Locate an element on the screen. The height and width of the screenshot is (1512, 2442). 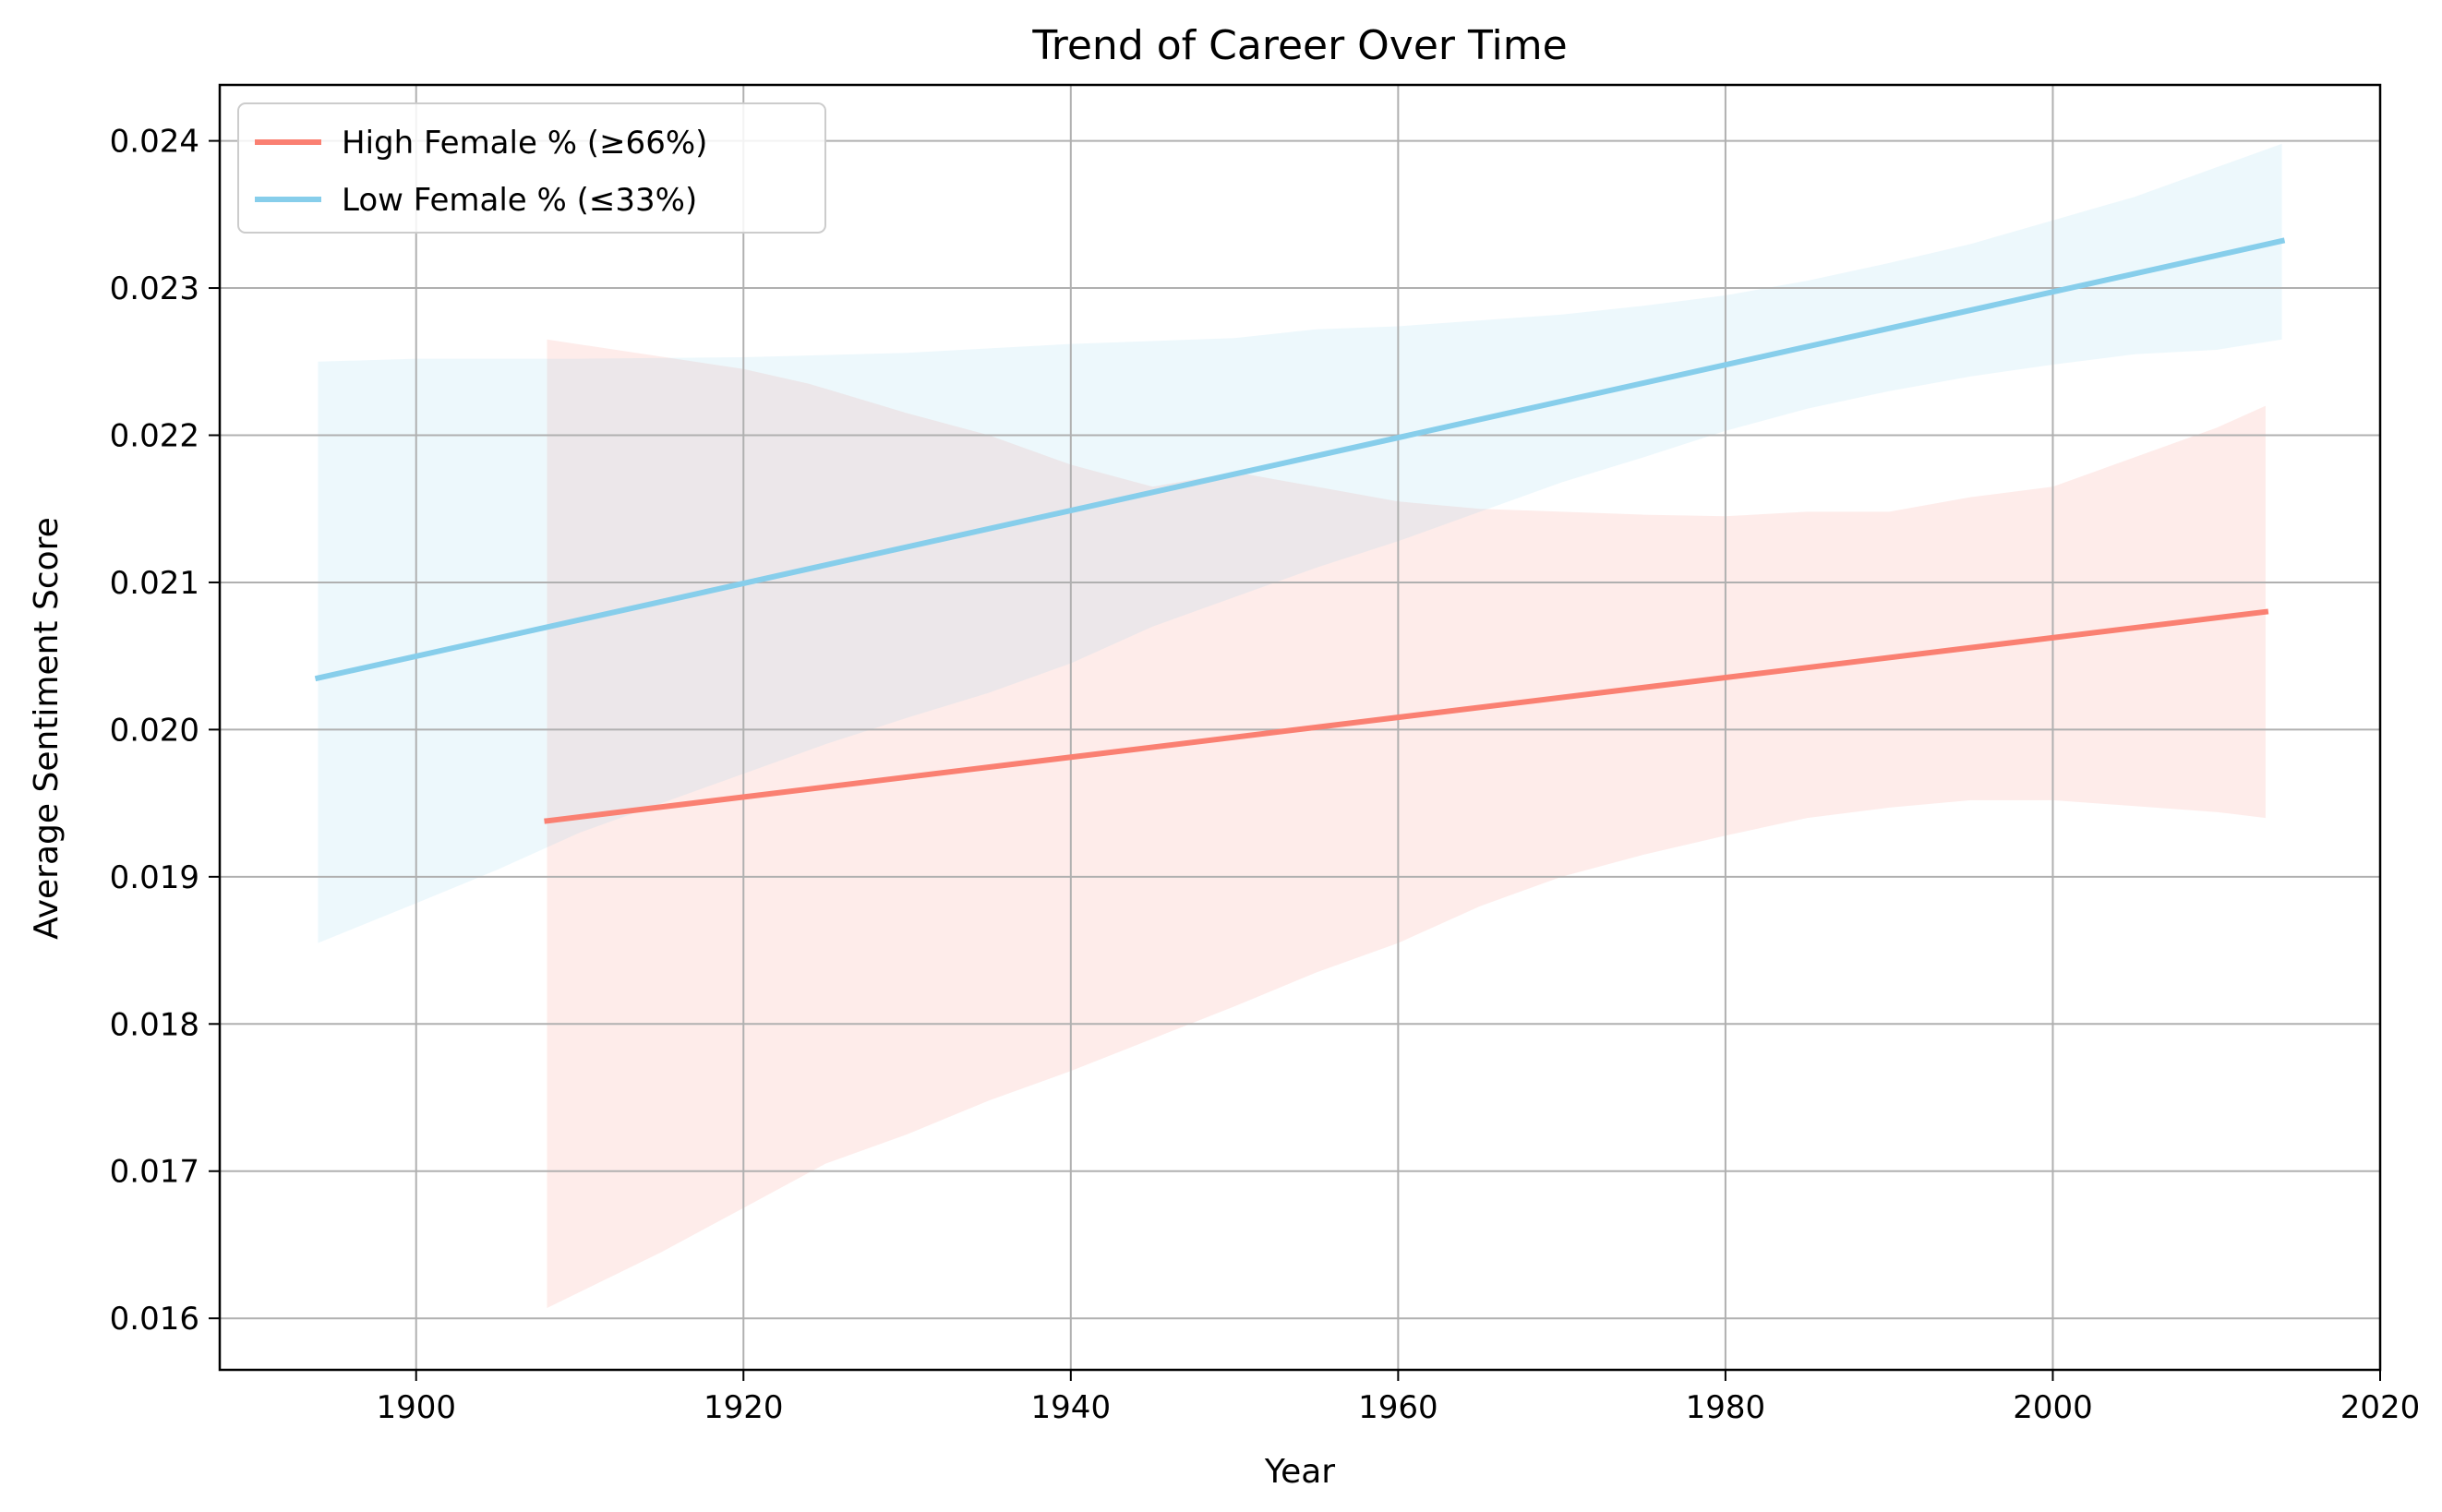
chart-title: Trend of Career Over Time is located at coordinates (1299, 45).